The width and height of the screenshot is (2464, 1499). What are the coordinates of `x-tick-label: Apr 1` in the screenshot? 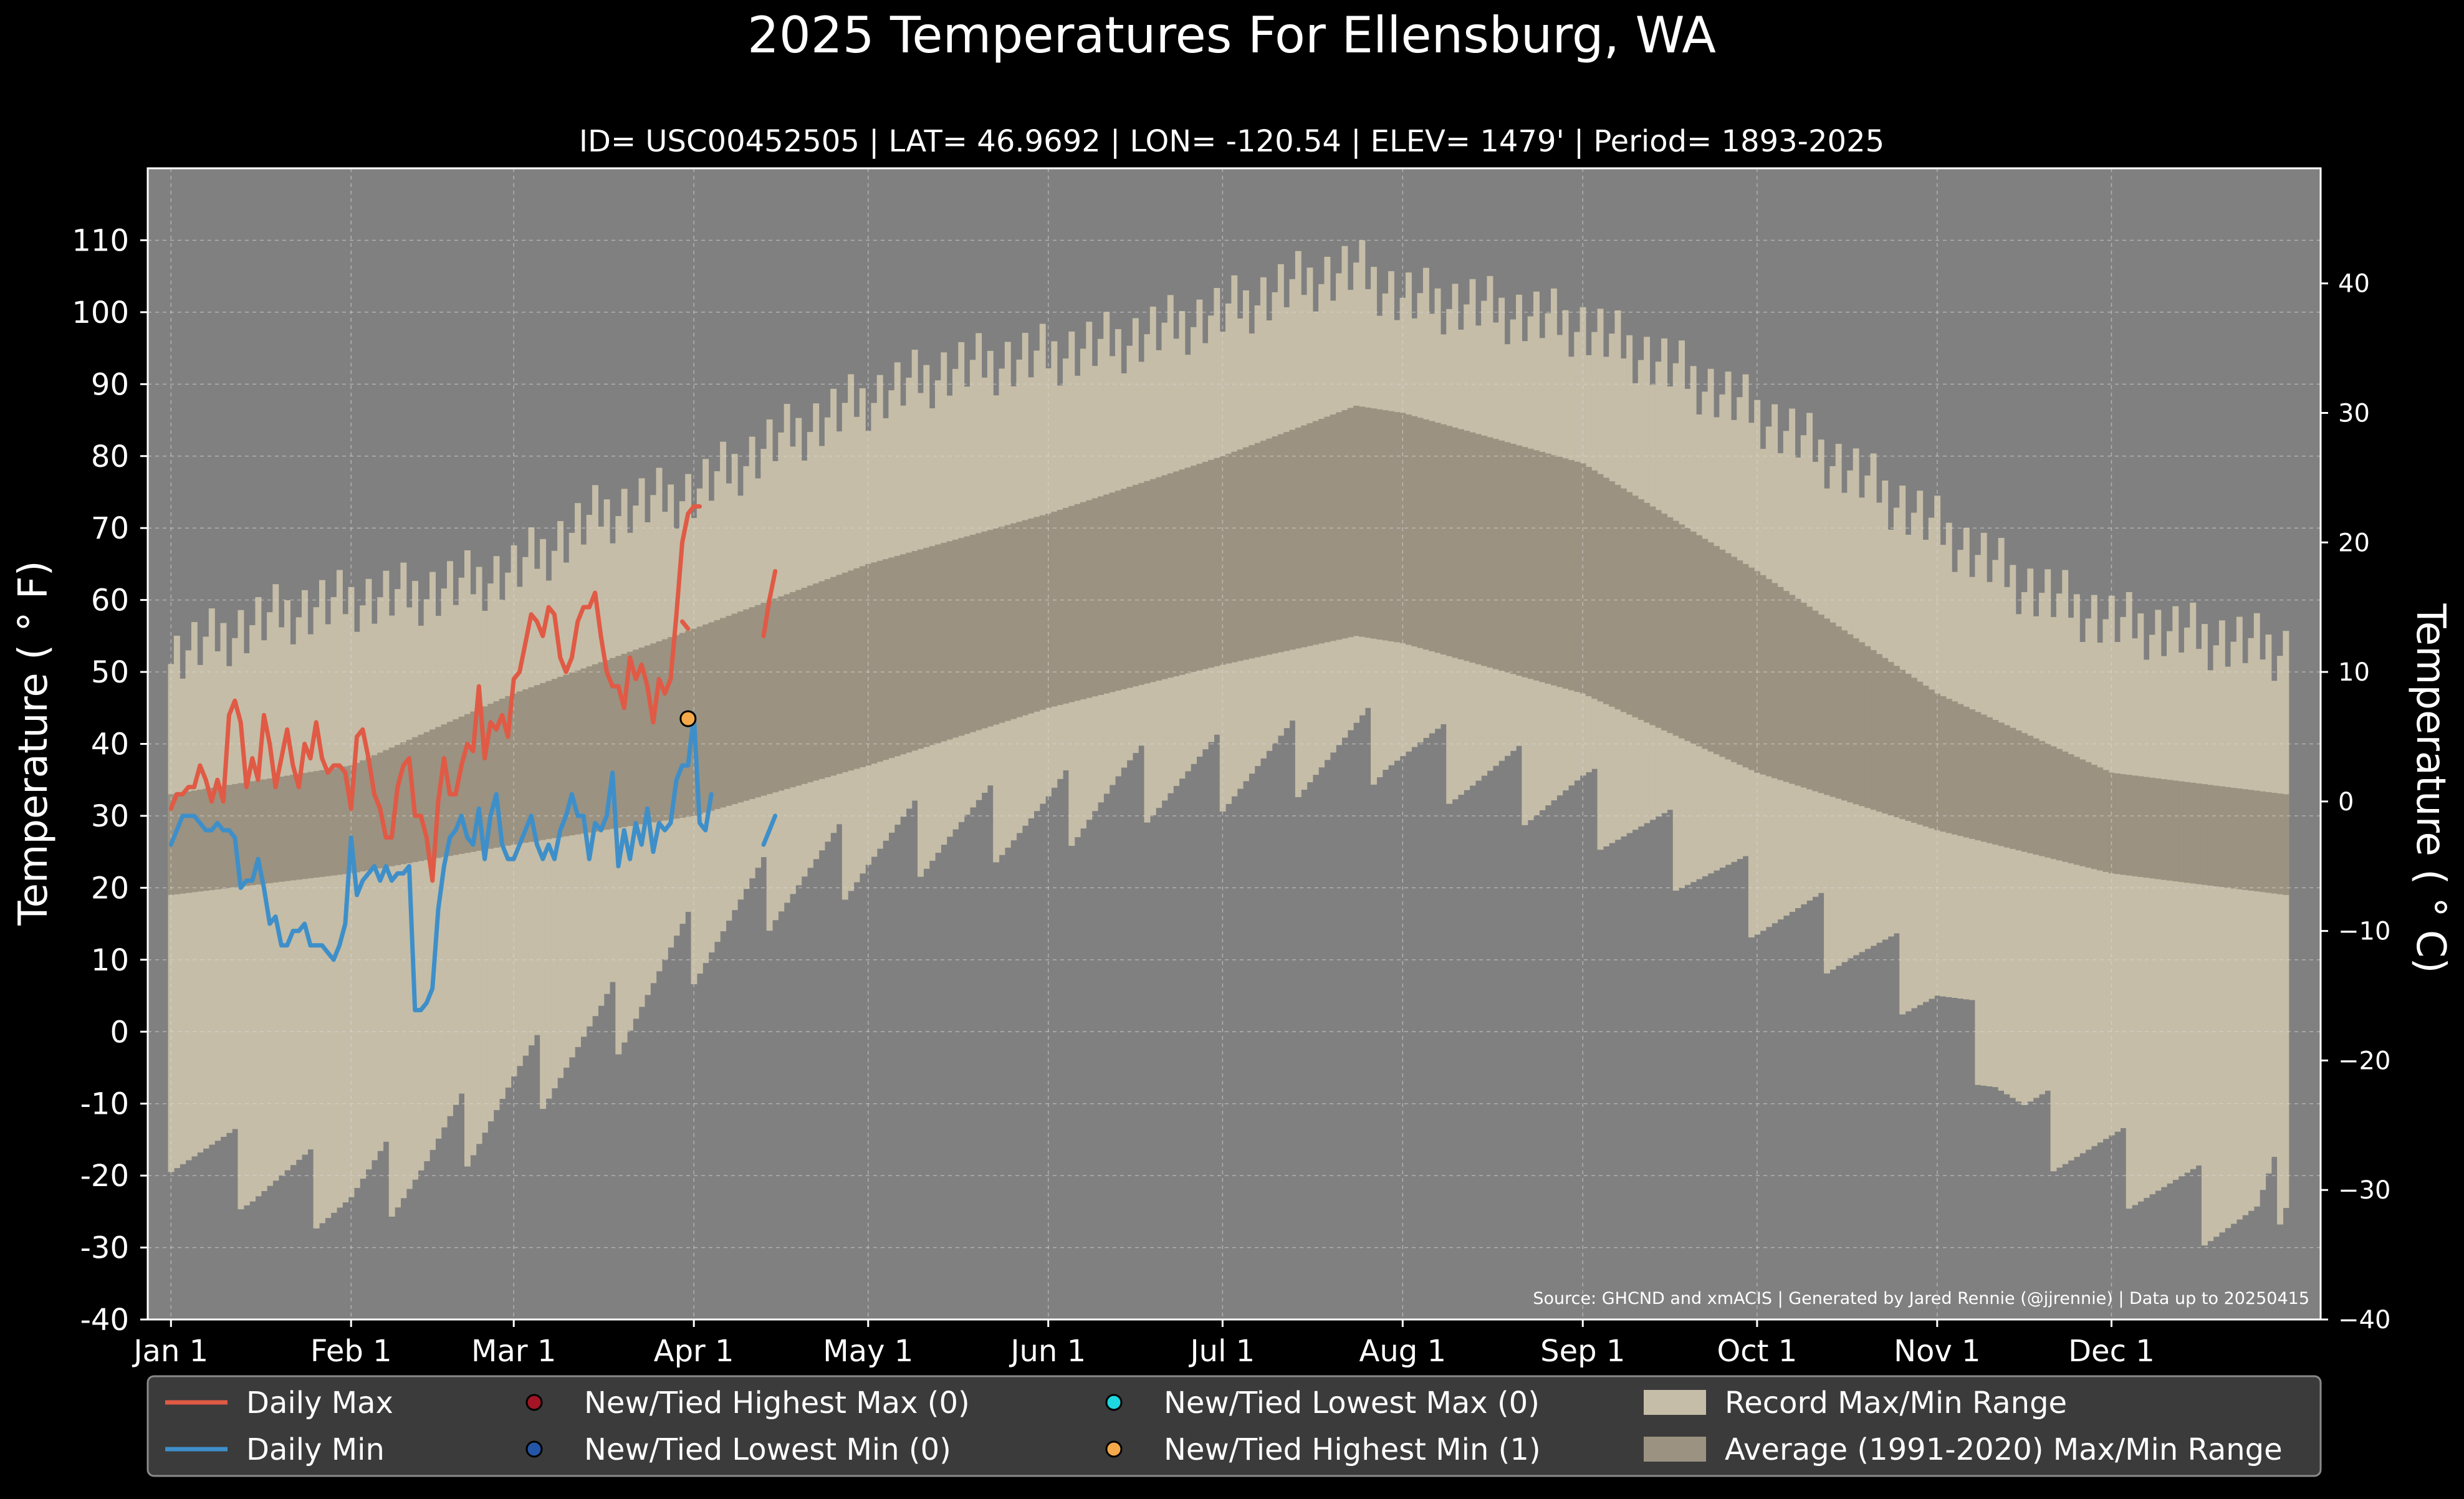 It's located at (694, 1351).